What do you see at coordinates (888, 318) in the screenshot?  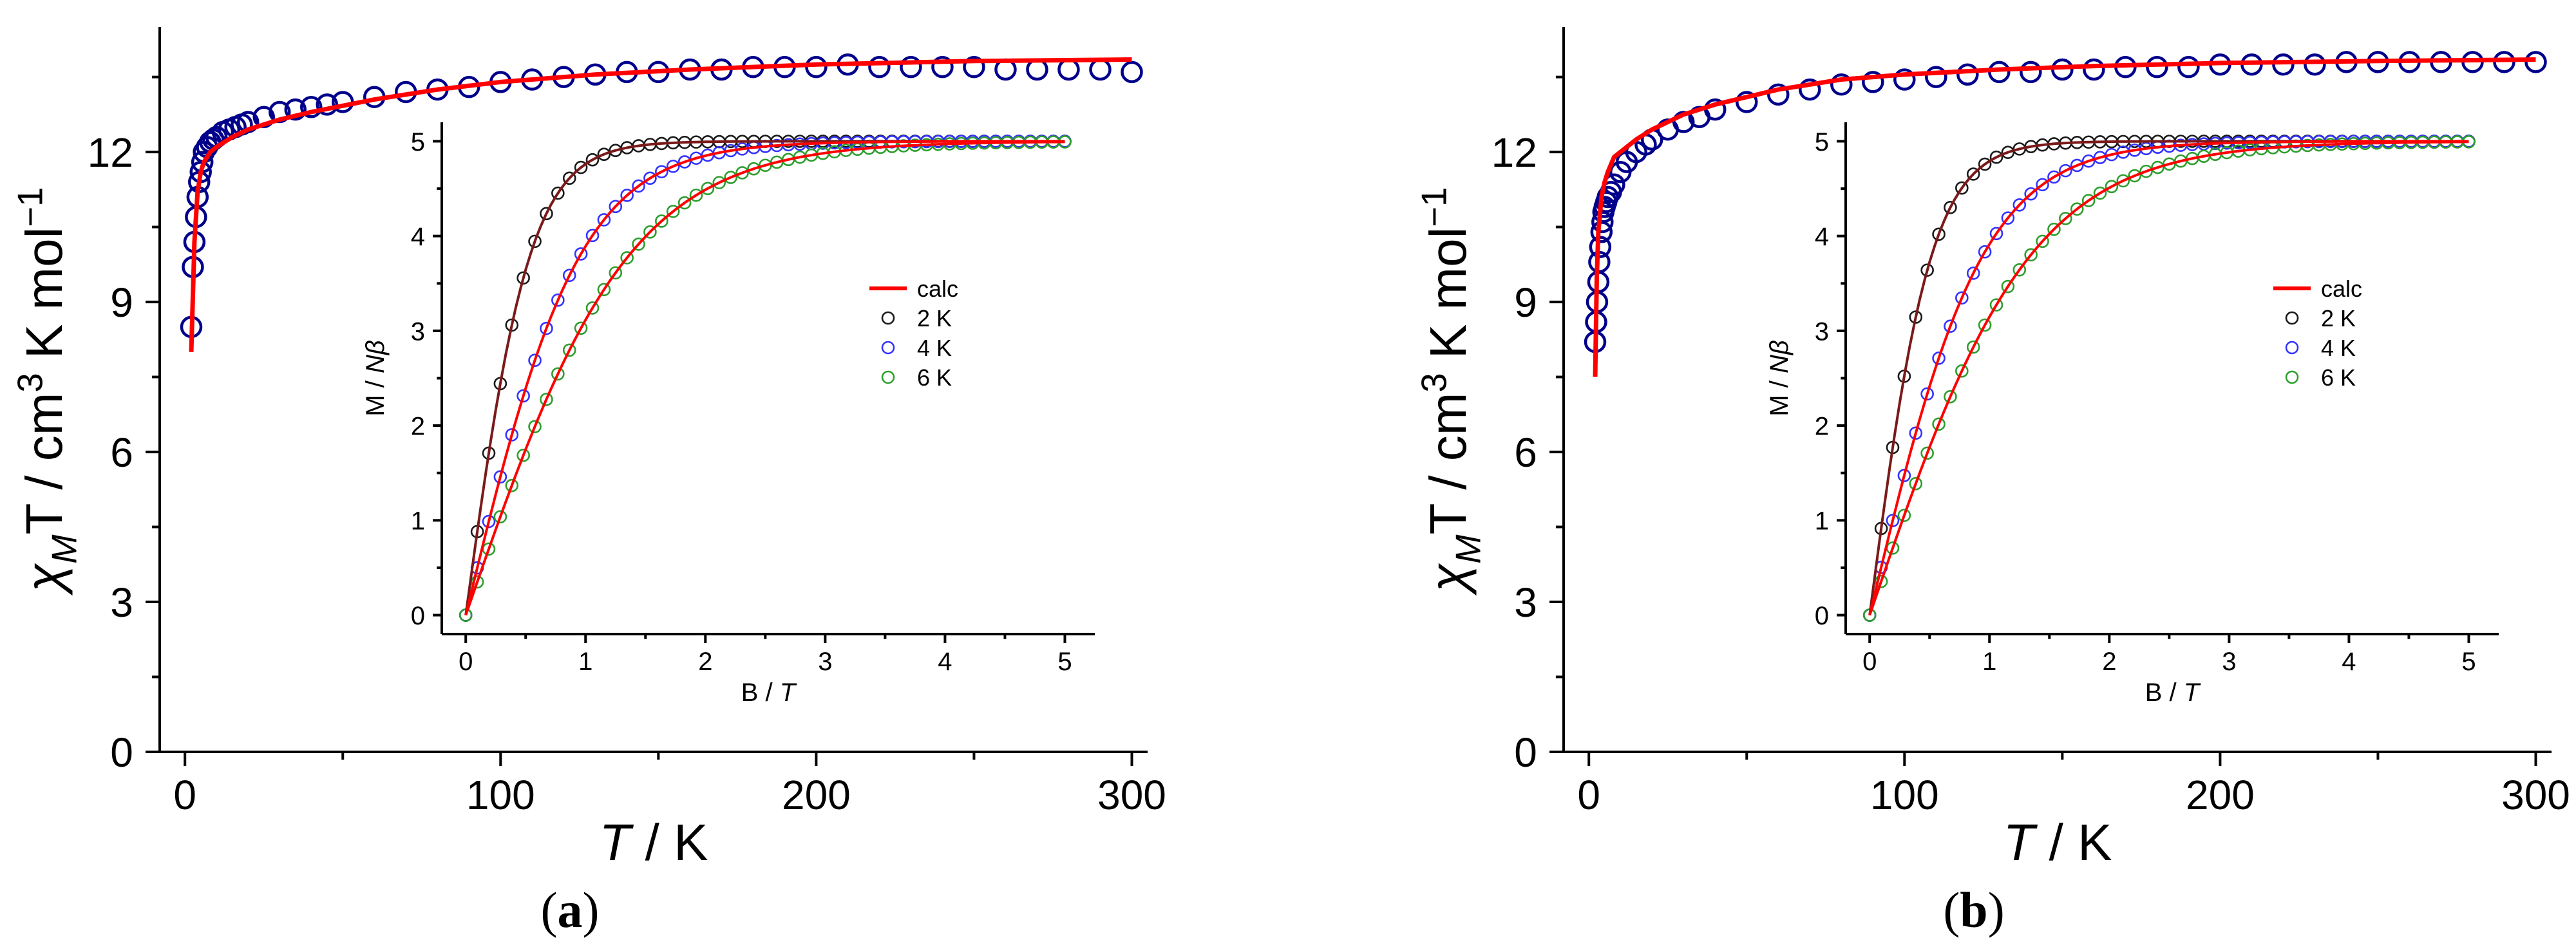 I see `a-legend-marker-2k` at bounding box center [888, 318].